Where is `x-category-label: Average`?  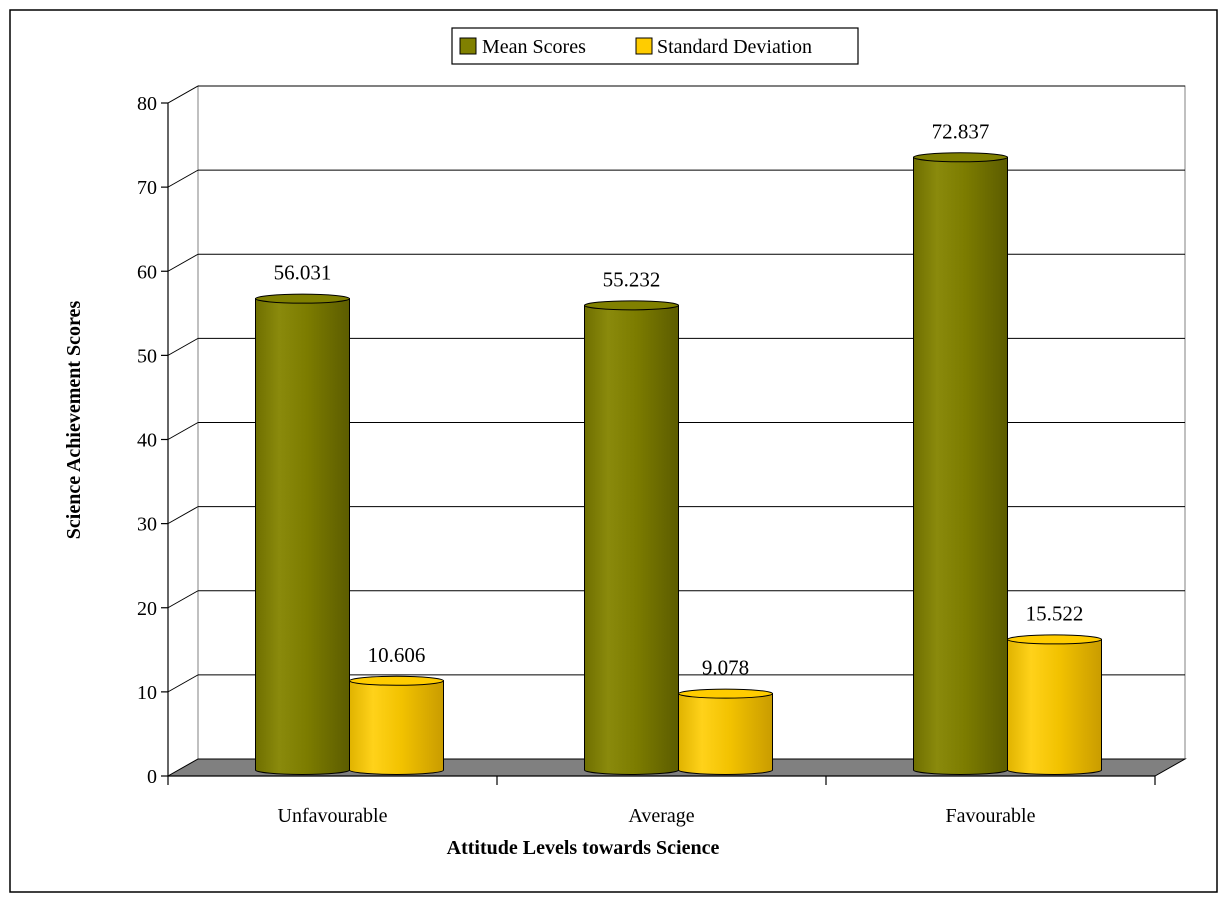
x-category-label: Average is located at coordinates (661, 816).